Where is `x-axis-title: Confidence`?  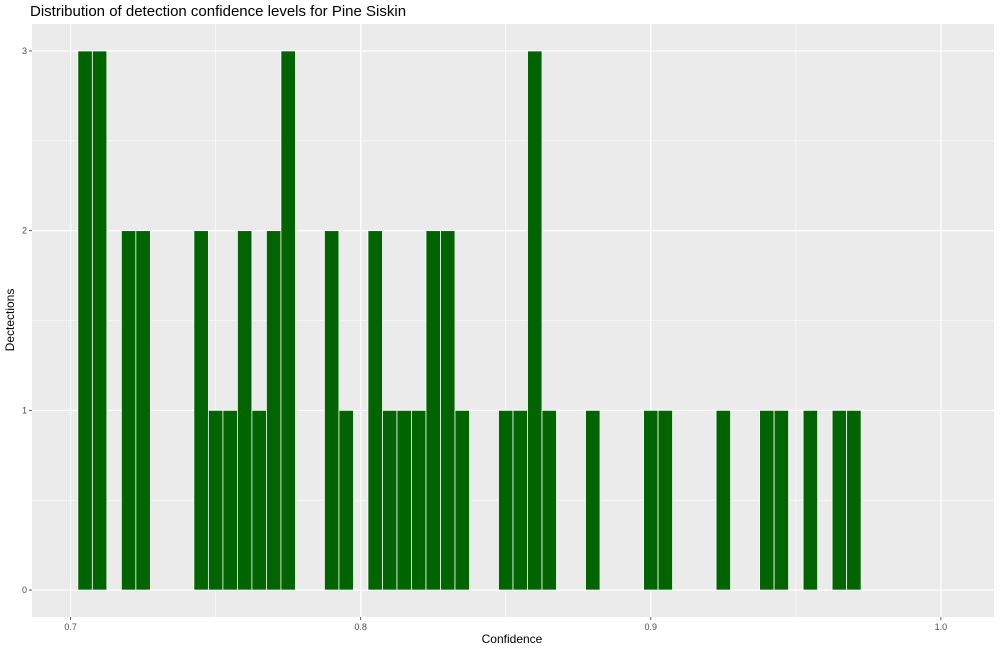
x-axis-title: Confidence is located at coordinates (512, 639).